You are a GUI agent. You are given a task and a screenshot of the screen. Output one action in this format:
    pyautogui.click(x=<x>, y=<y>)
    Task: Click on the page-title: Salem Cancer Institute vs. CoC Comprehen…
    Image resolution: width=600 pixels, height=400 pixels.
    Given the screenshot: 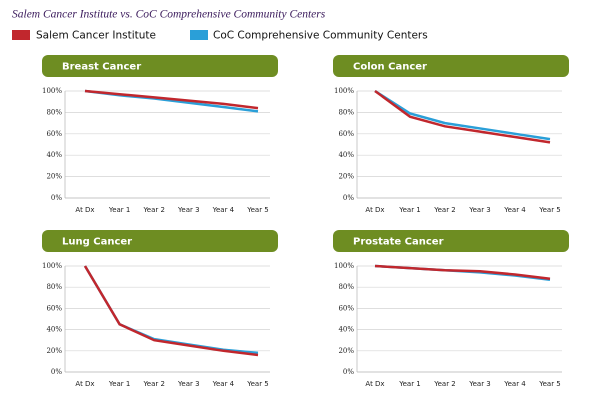 What is the action you would take?
    pyautogui.click(x=169, y=15)
    